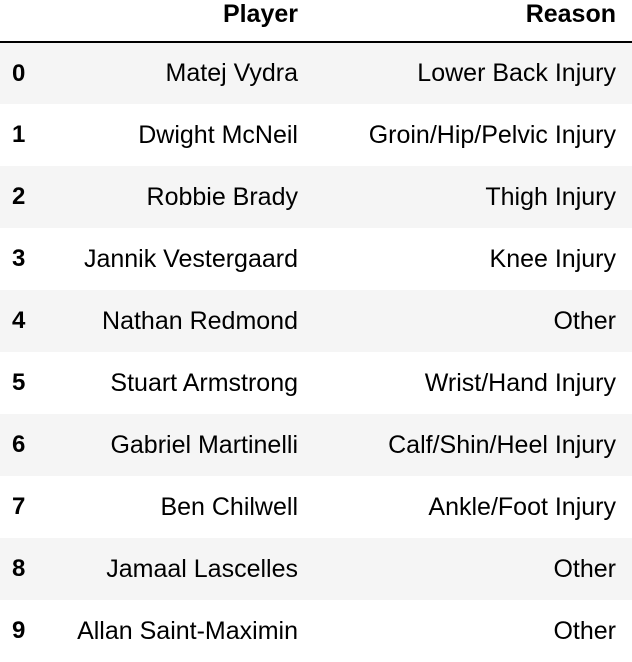 The image size is (632, 662). I want to click on row-index: 6, so click(19, 444).